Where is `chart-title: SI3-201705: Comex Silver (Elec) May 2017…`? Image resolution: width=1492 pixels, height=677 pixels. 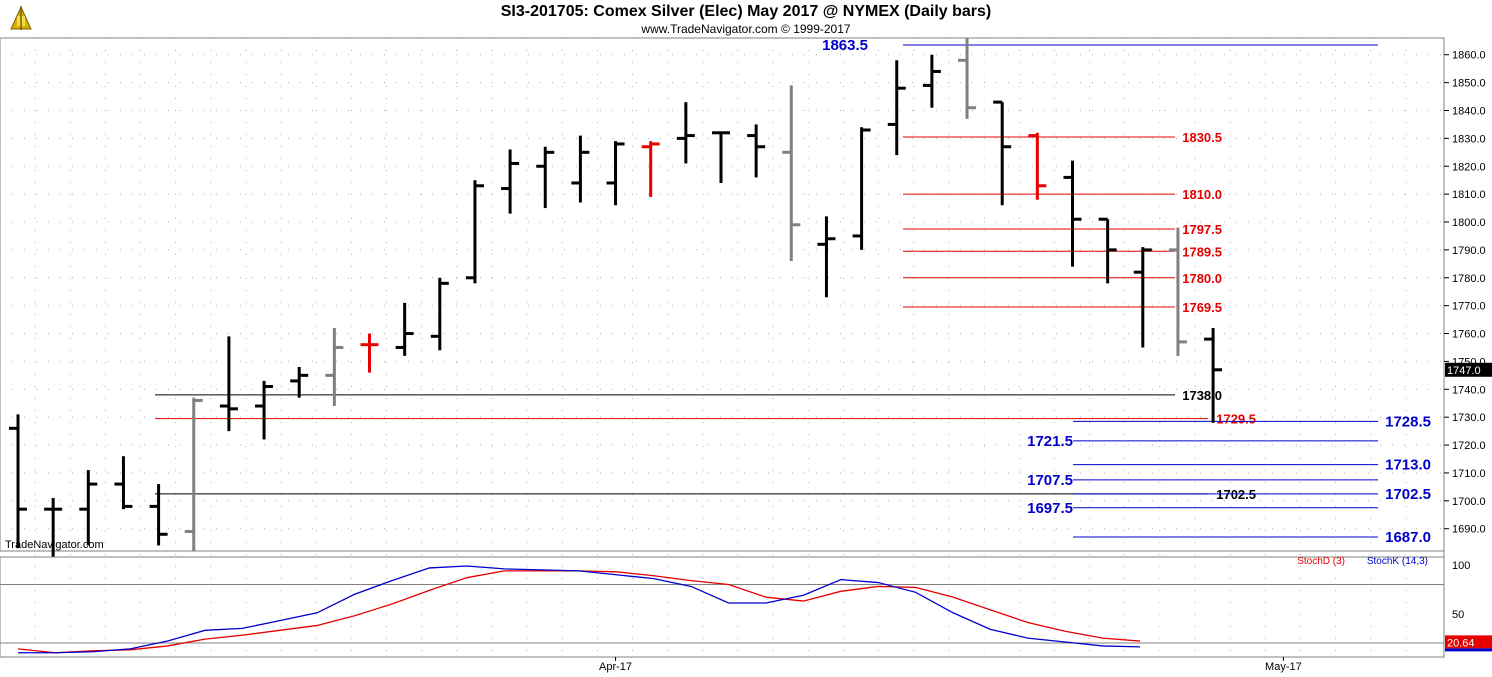 chart-title: SI3-201705: Comex Silver (Elec) May 2017… is located at coordinates (746, 11).